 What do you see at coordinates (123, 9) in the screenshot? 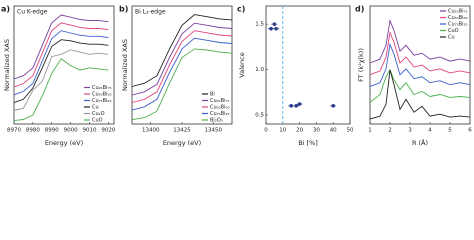
I see `panel-label: b)` at bounding box center [123, 9].